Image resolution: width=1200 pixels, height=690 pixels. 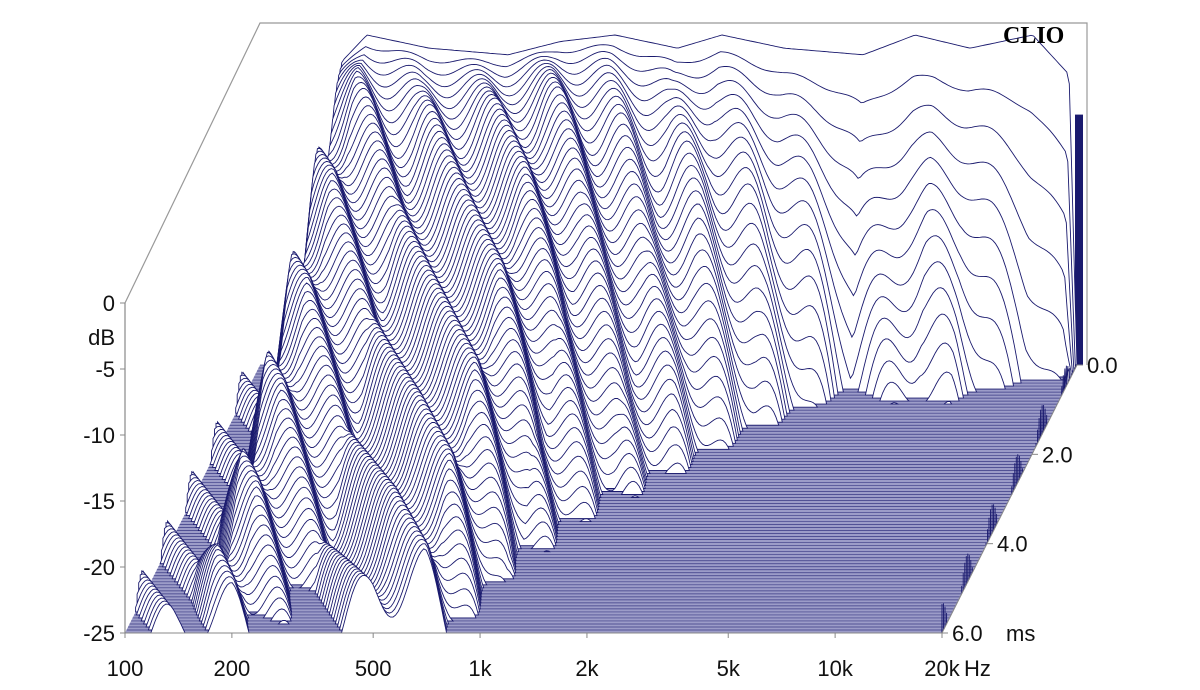 What do you see at coordinates (232, 668) in the screenshot?
I see `x-tick-label: 200` at bounding box center [232, 668].